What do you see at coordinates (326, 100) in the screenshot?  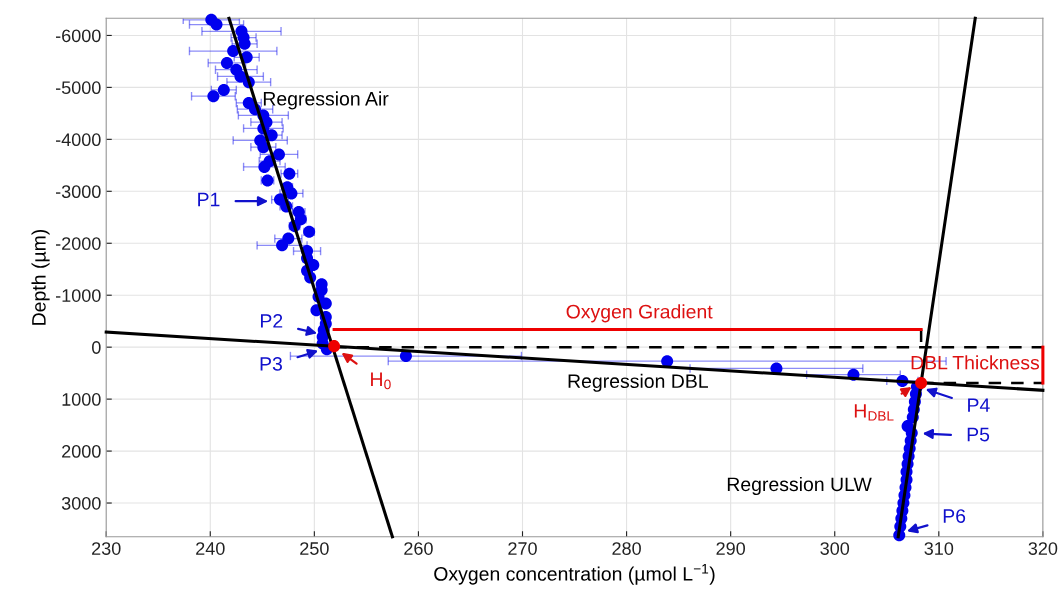 I see `annotation: Regression Air` at bounding box center [326, 100].